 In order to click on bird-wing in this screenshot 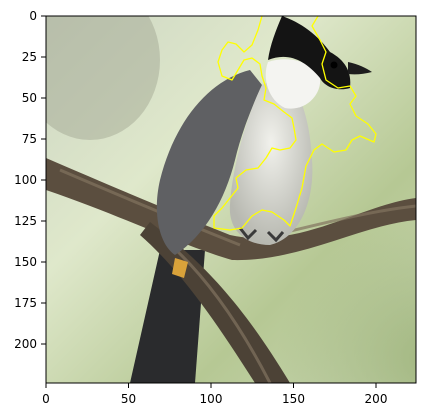, I will do `click(209, 162)`.